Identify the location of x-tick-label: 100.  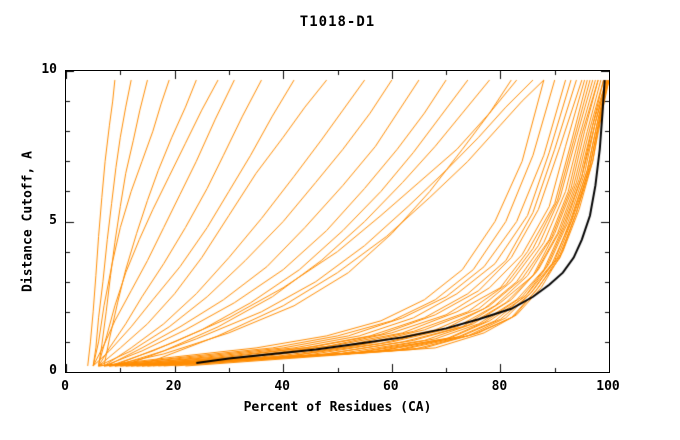
(608, 386).